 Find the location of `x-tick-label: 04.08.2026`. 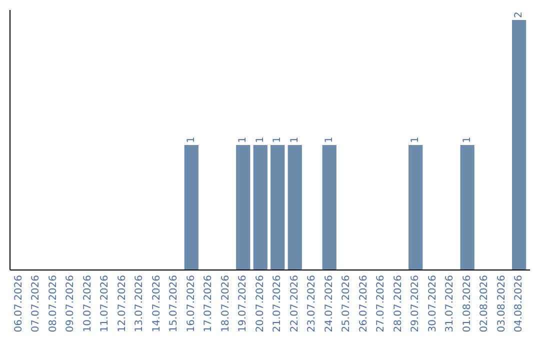

x-tick-label: 04.08.2026 is located at coordinates (519, 303).